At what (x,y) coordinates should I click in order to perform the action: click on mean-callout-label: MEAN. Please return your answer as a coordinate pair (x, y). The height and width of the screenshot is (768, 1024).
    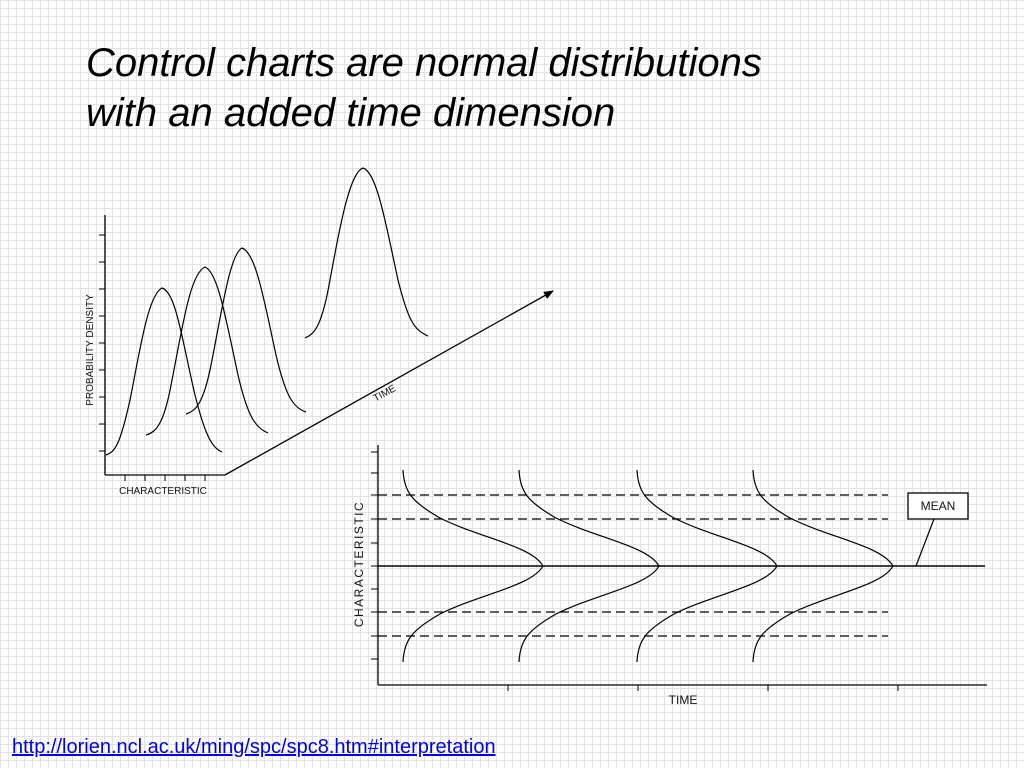
    Looking at the image, I should click on (938, 506).